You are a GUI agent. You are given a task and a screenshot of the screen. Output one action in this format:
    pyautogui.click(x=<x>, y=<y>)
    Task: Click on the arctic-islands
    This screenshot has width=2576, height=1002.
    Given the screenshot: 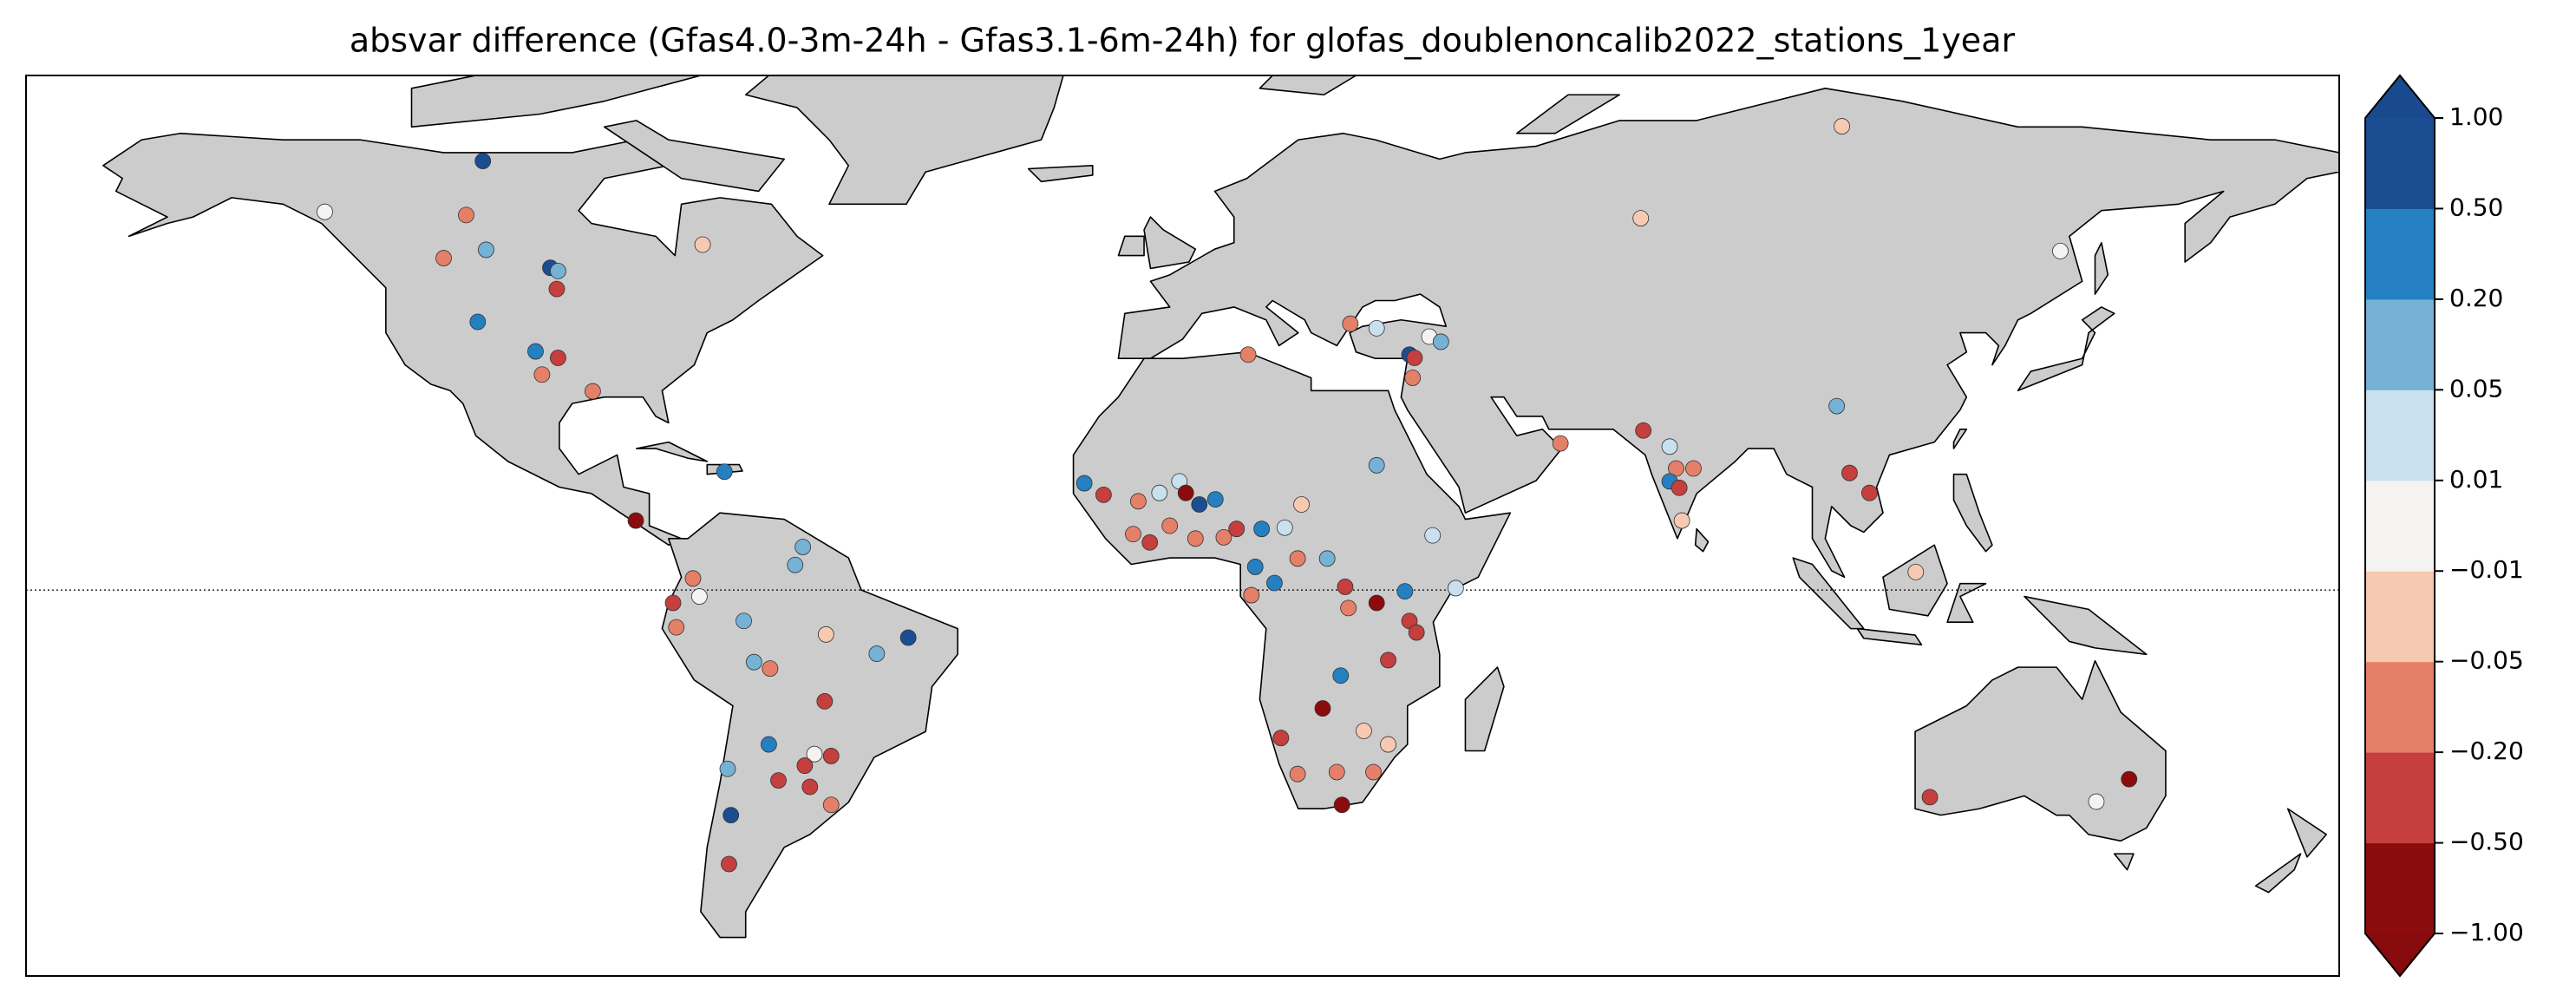 What is the action you would take?
    pyautogui.click(x=556, y=101)
    